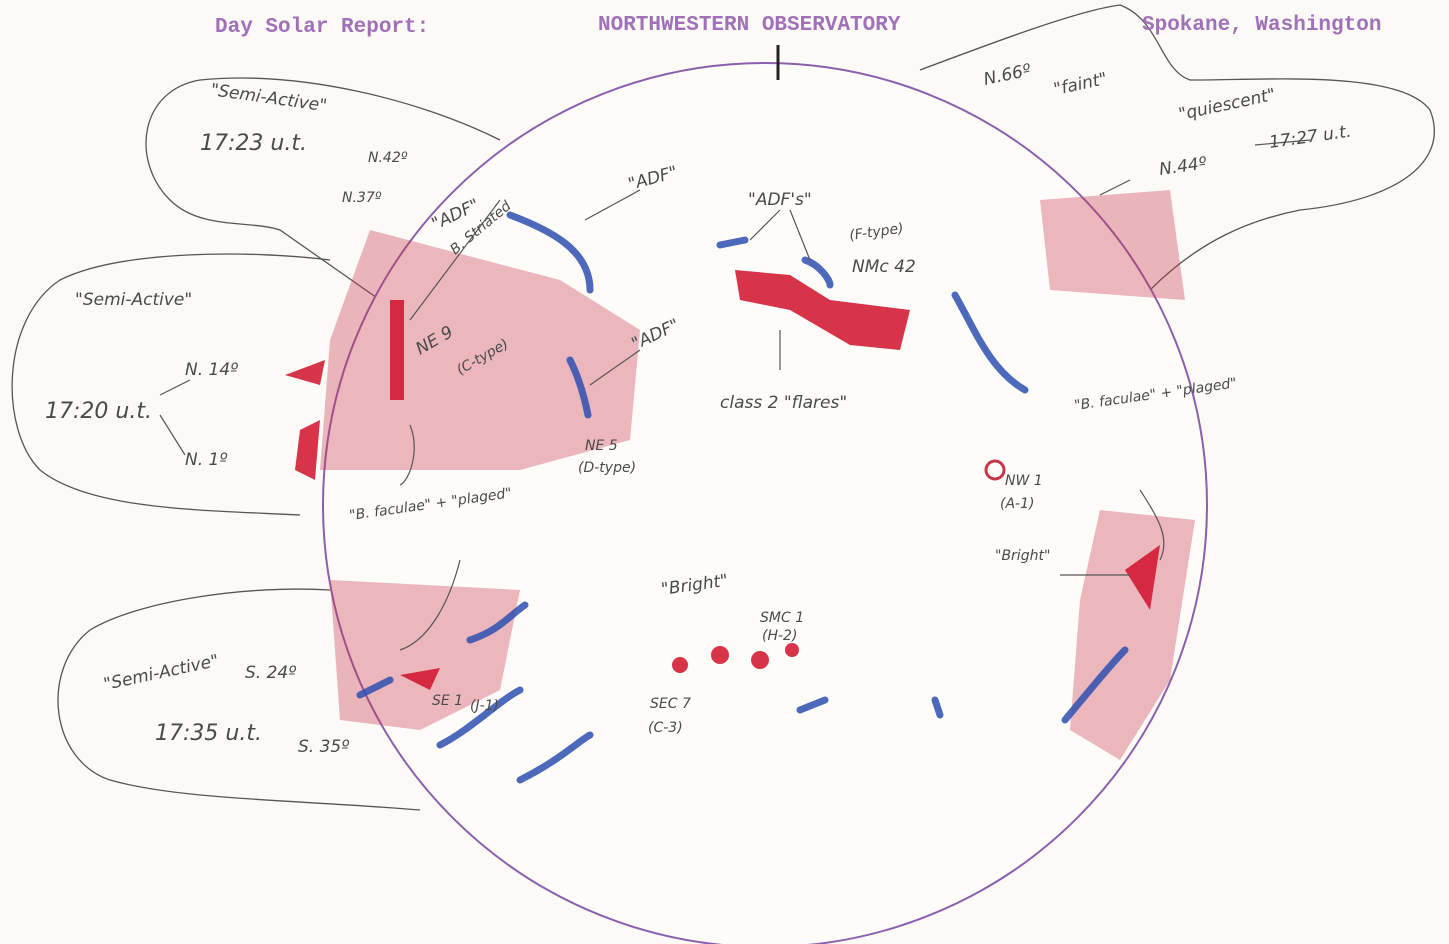 The width and height of the screenshot is (1449, 944). Describe the element at coordinates (98, 411) in the screenshot. I see `annotation: 17:20 u.t.` at that location.